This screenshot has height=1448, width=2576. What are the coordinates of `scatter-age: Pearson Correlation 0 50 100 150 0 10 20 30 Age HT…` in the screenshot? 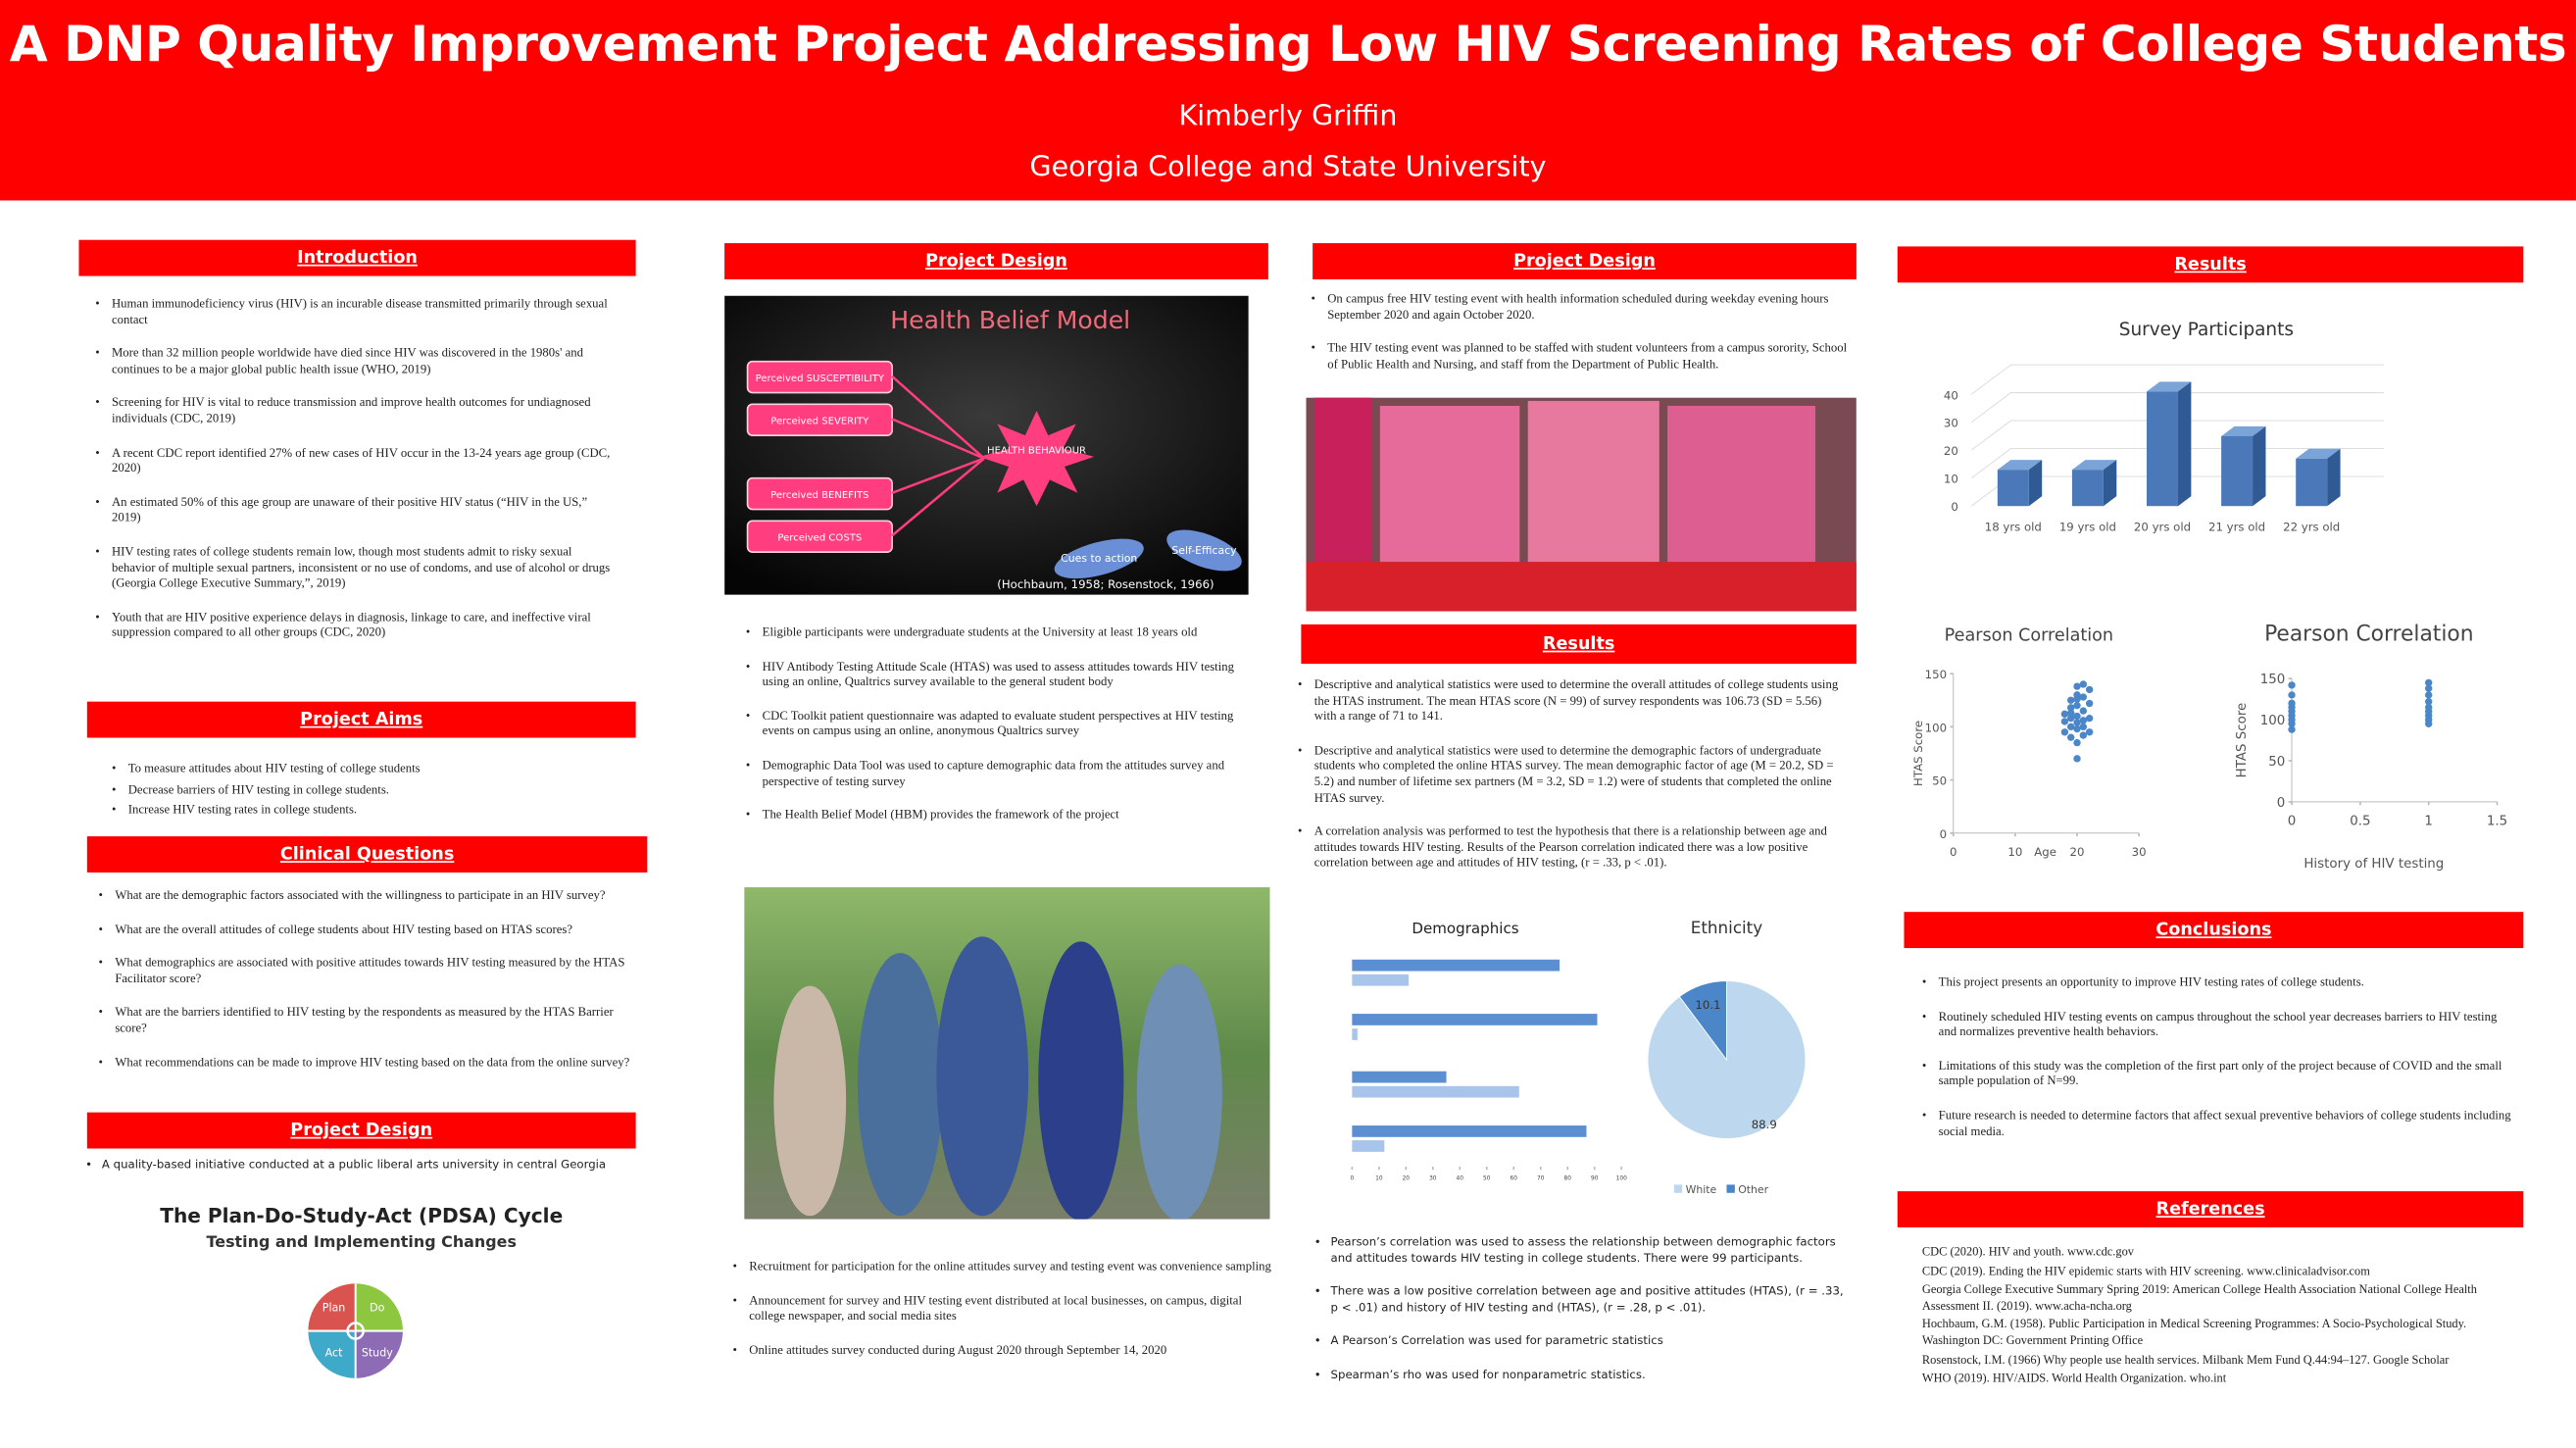 It's located at (2029, 743).